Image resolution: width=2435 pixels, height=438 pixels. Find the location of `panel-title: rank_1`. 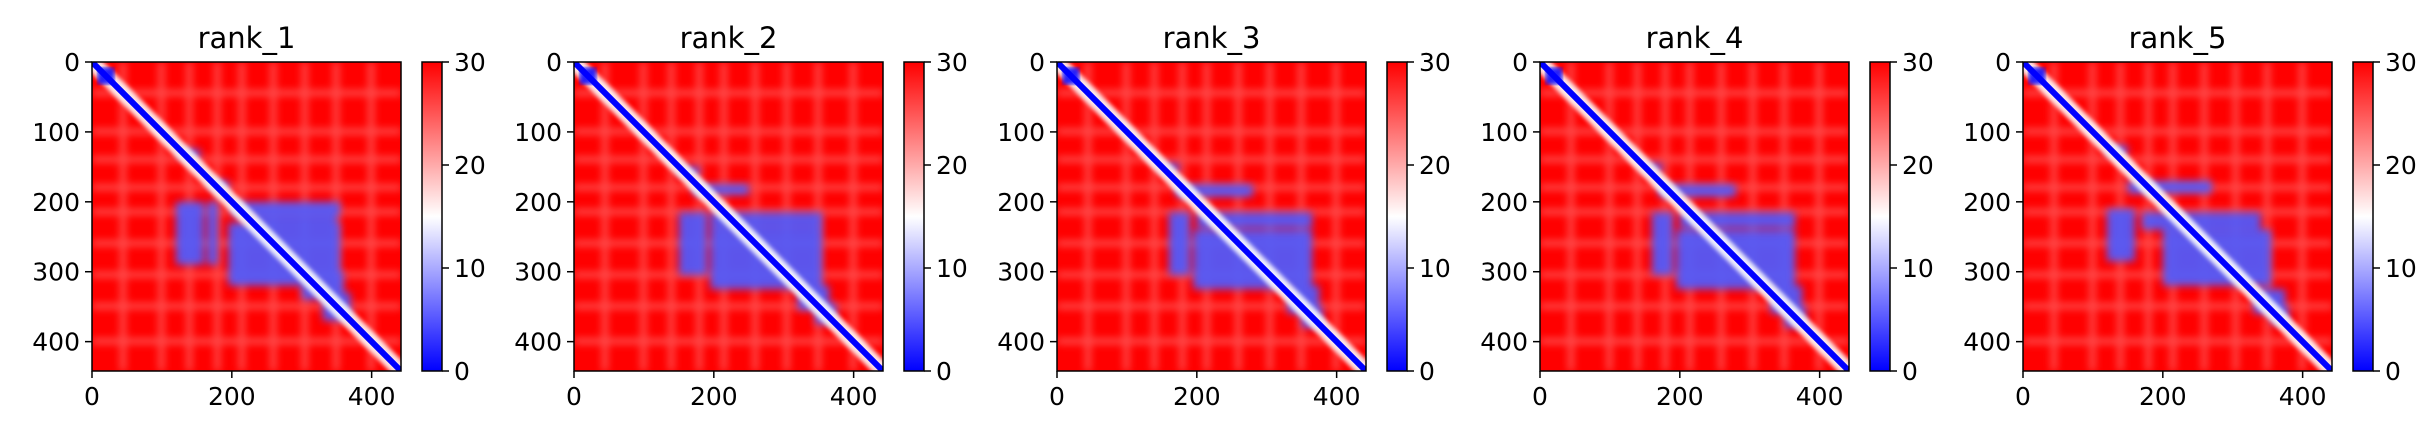

panel-title: rank_1 is located at coordinates (247, 38).